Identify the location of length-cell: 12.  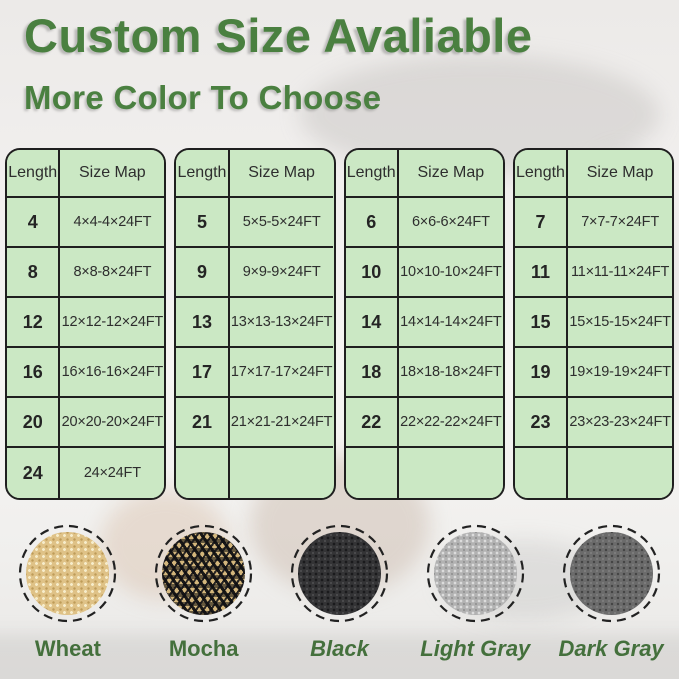
(34, 323).